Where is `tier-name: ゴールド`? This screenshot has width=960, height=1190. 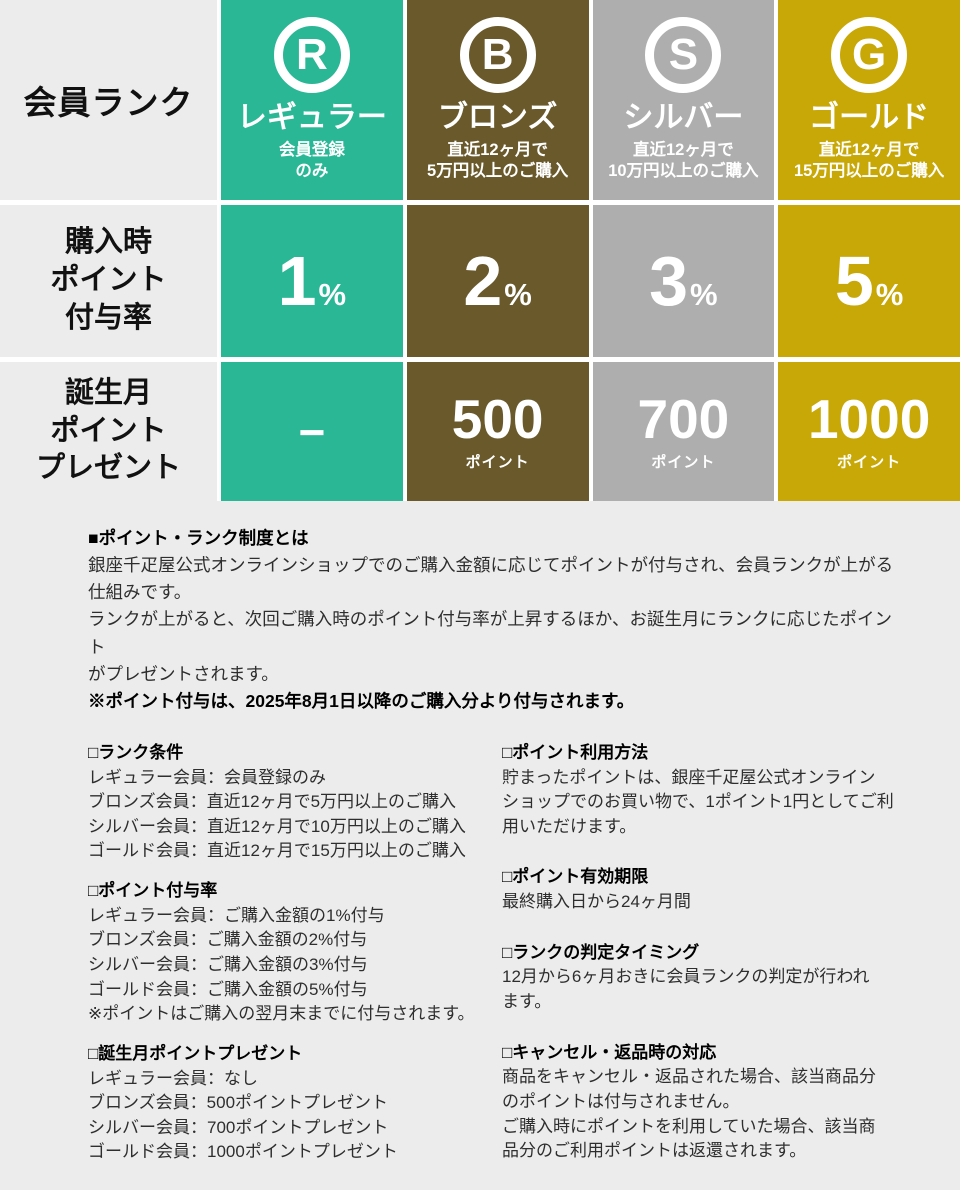 tier-name: ゴールド is located at coordinates (869, 117).